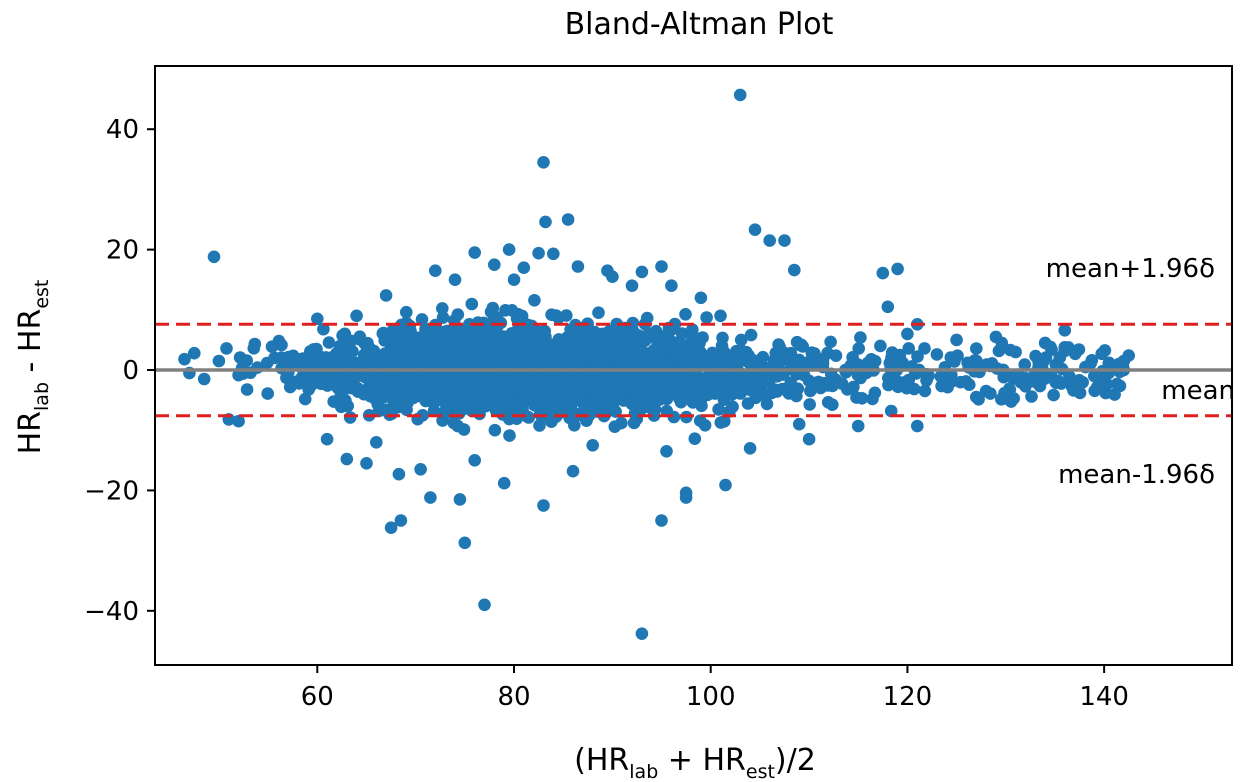  What do you see at coordinates (695, 762) in the screenshot?
I see `x-axis-label: (HRlab + HRest)/2` at bounding box center [695, 762].